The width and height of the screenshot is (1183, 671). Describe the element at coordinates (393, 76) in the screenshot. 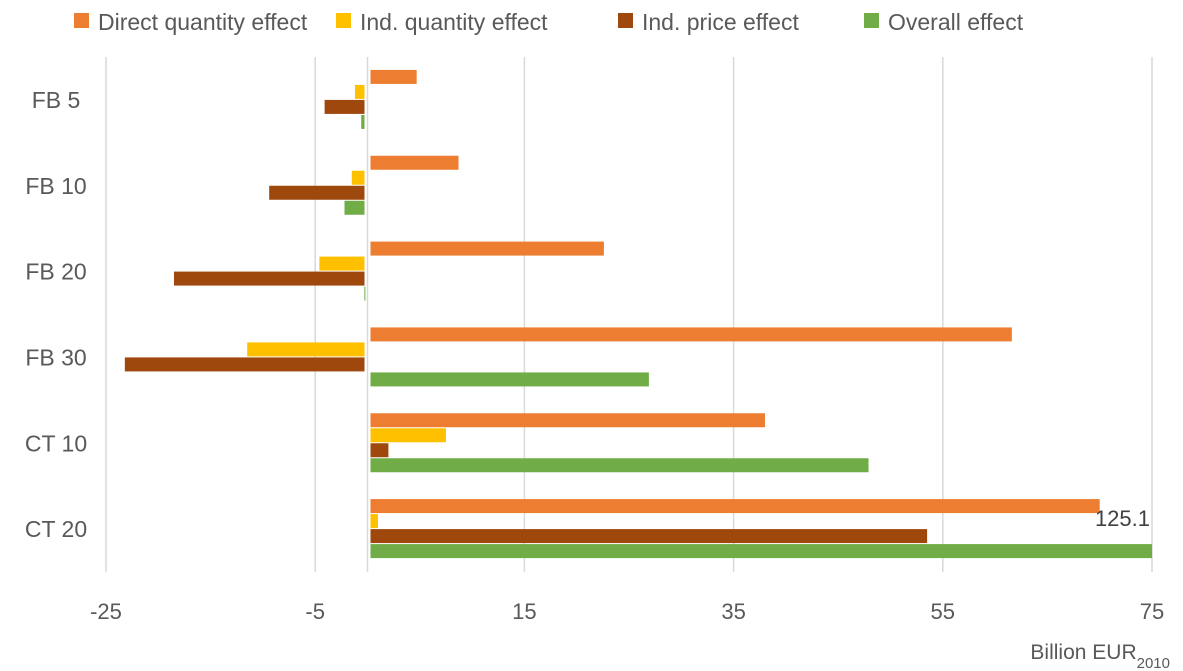

I see `bar-fb-5-direct-quantity-effect` at that location.